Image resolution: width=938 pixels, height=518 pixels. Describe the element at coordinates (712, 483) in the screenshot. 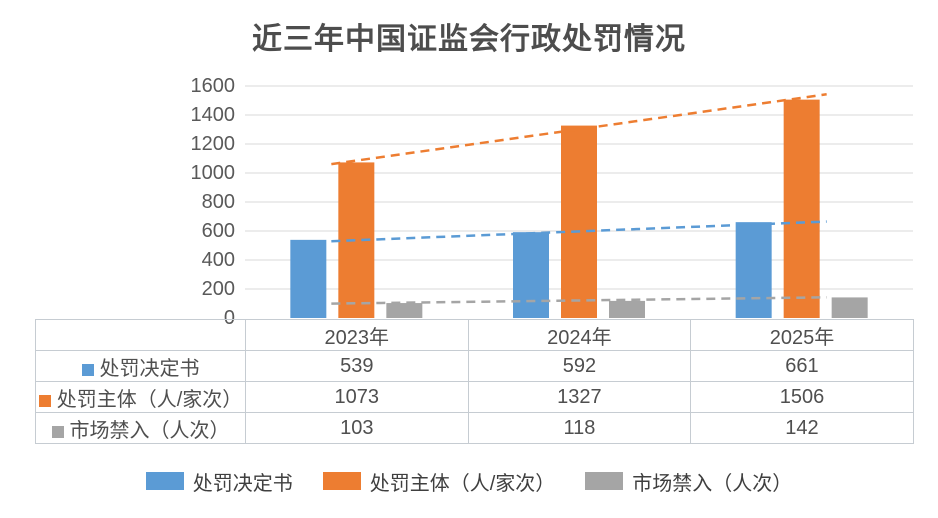

I see `legend-label: 市场禁入（人次）` at that location.